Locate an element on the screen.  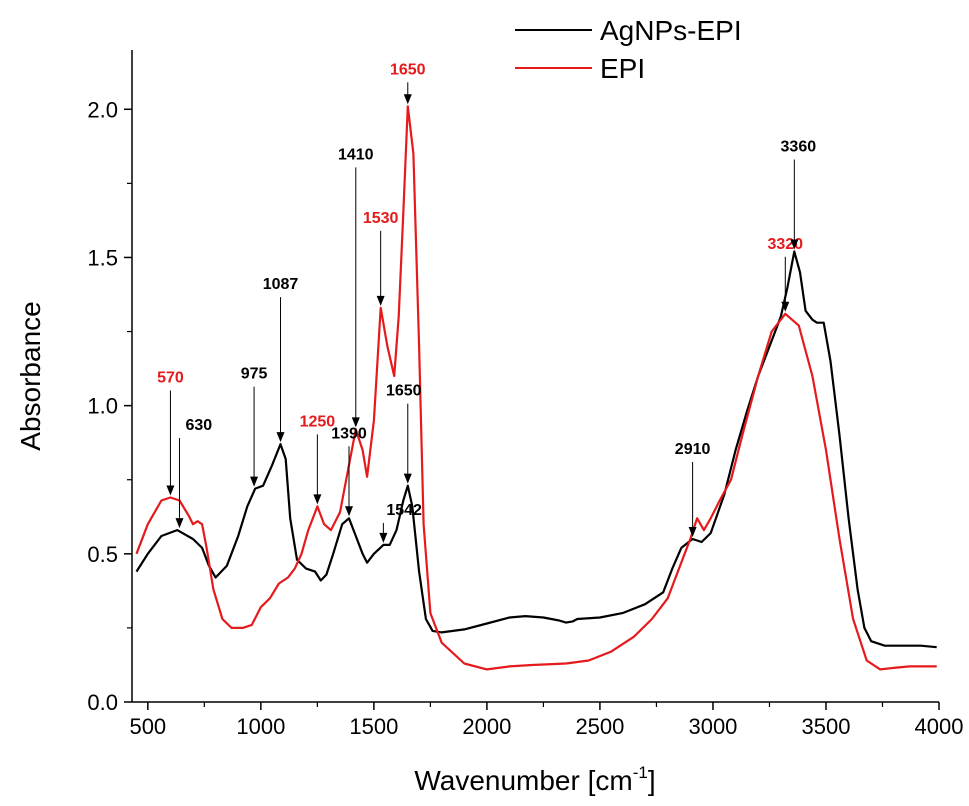
y-ticks: 0.0 0.5 1.0 1.5 2.0 is located at coordinates (109, 406).